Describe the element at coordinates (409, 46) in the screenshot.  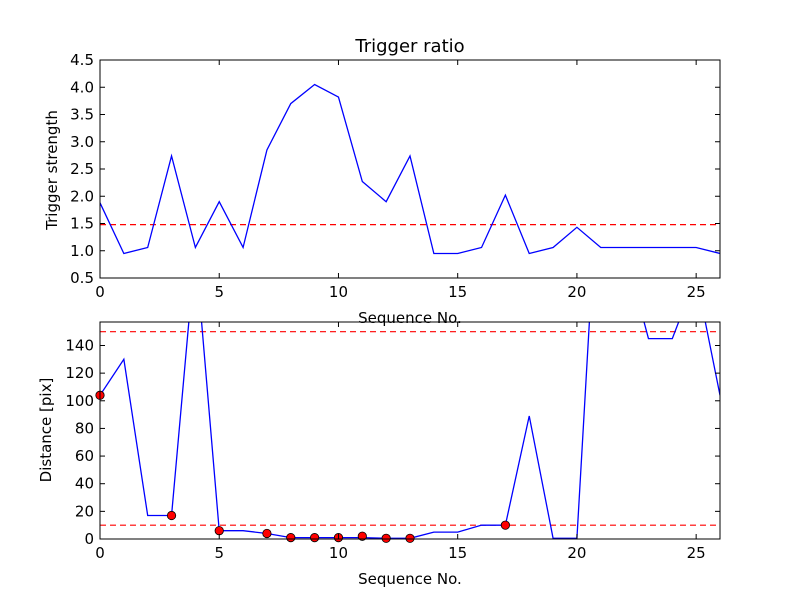
I see `plot-title: Trigger ratio` at that location.